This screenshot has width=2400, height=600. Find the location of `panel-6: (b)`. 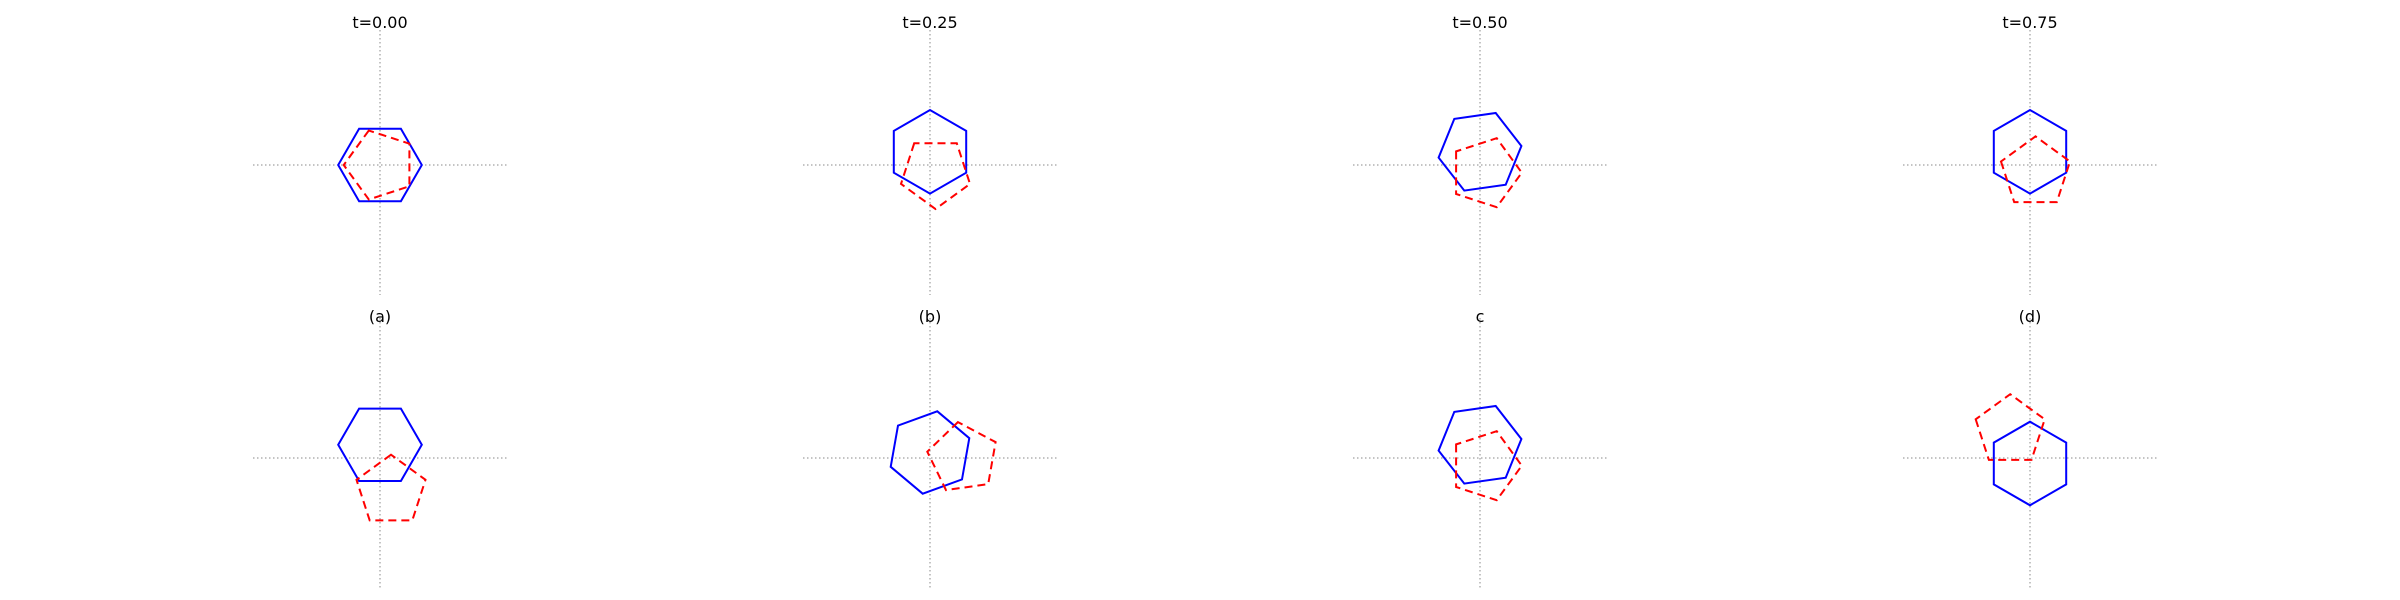

panel-6: (b) is located at coordinates (930, 448).